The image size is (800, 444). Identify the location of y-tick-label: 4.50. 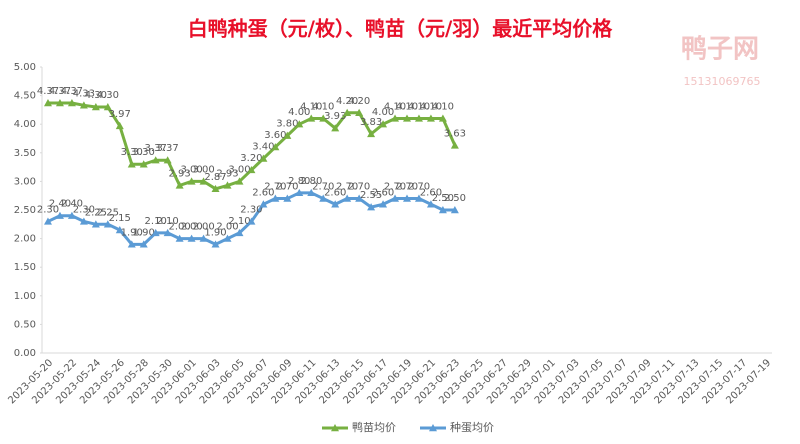
(25, 96).